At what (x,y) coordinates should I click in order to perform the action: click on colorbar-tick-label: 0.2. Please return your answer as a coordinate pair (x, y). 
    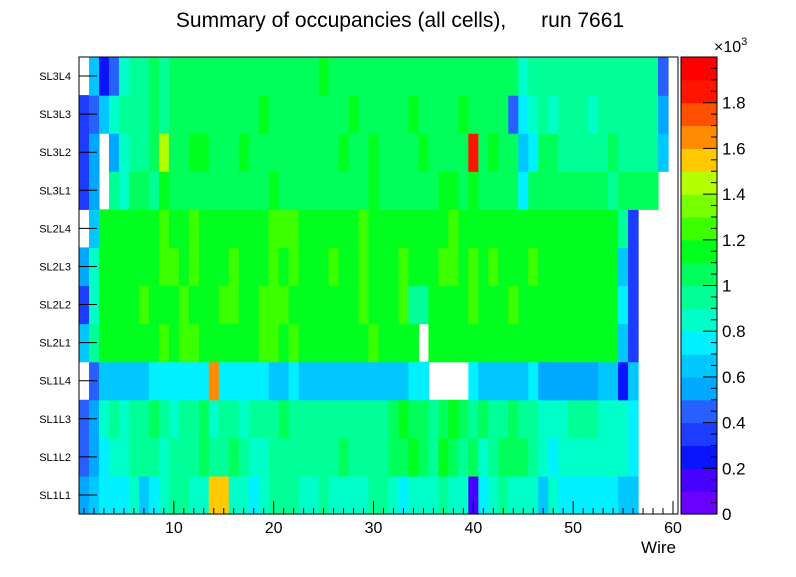
    Looking at the image, I should click on (734, 468).